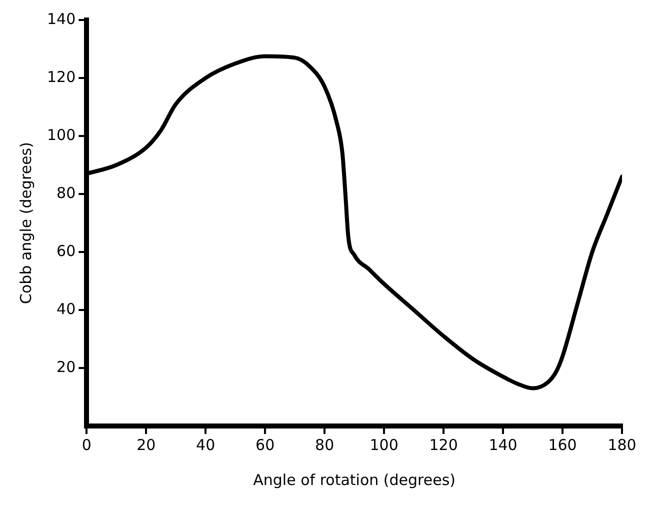 Image resolution: width=650 pixels, height=506 pixels. What do you see at coordinates (324, 445) in the screenshot?
I see `x-tick-label: 80` at bounding box center [324, 445].